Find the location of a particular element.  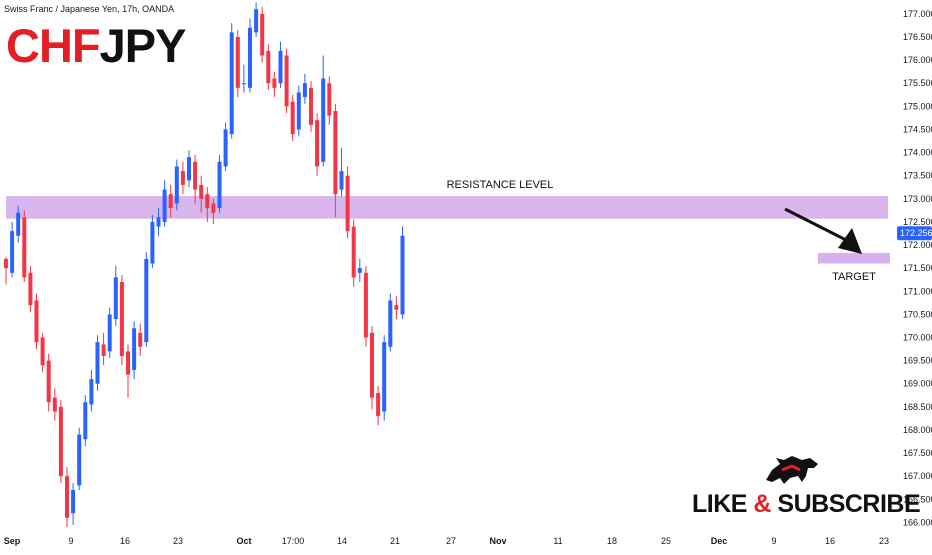

badge-like: LIKE is located at coordinates (719, 504).